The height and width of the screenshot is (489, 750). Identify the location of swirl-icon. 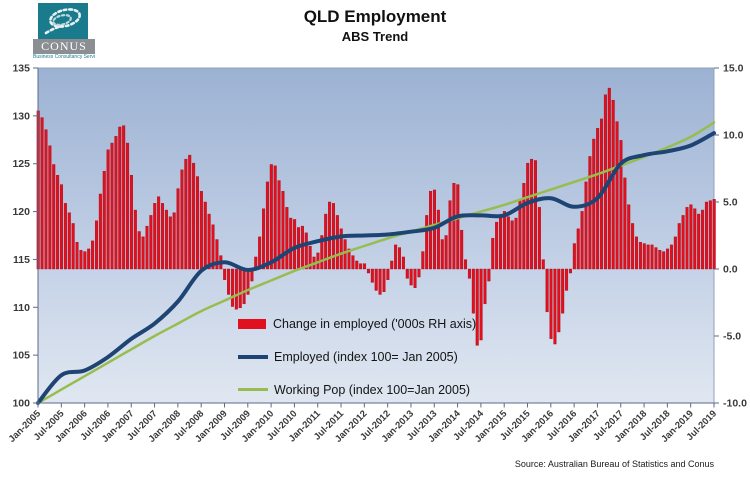
(62, 21).